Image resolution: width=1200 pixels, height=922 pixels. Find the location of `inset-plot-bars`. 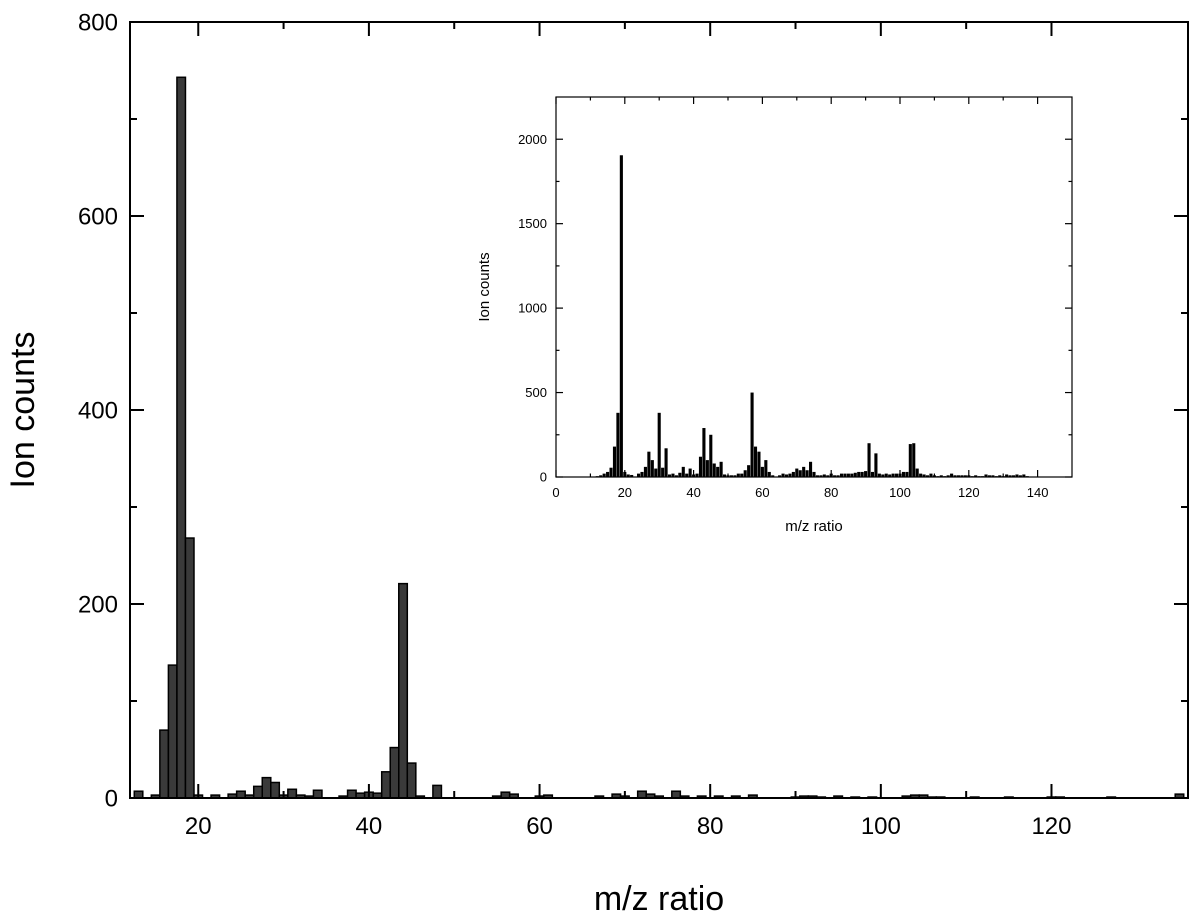

inset-plot-bars is located at coordinates (812, 316).